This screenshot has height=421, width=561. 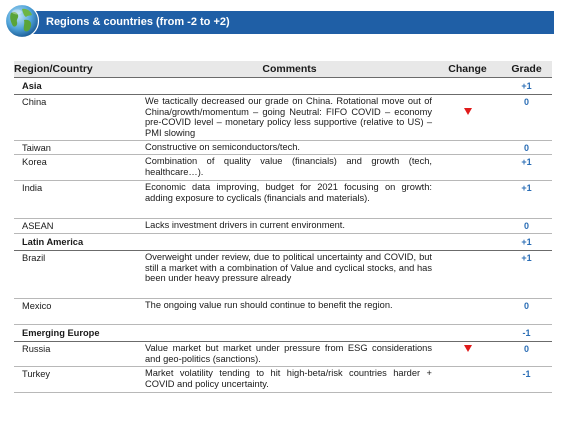 I want to click on group-name: Latin America, so click(x=79, y=242).